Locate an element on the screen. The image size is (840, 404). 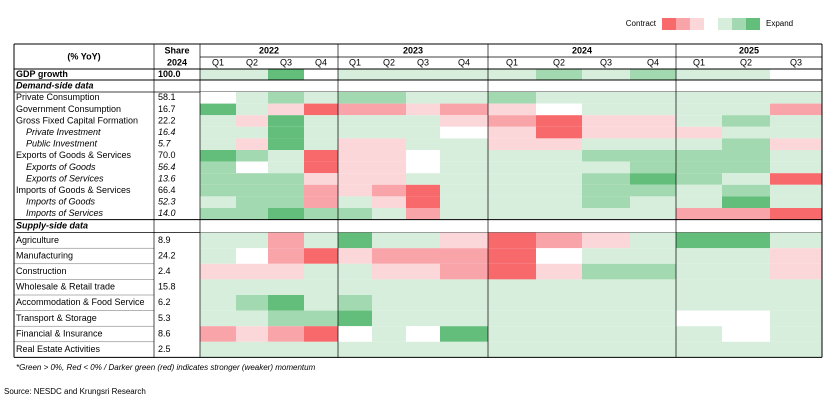
row-share: 2.4 is located at coordinates (164, 271).